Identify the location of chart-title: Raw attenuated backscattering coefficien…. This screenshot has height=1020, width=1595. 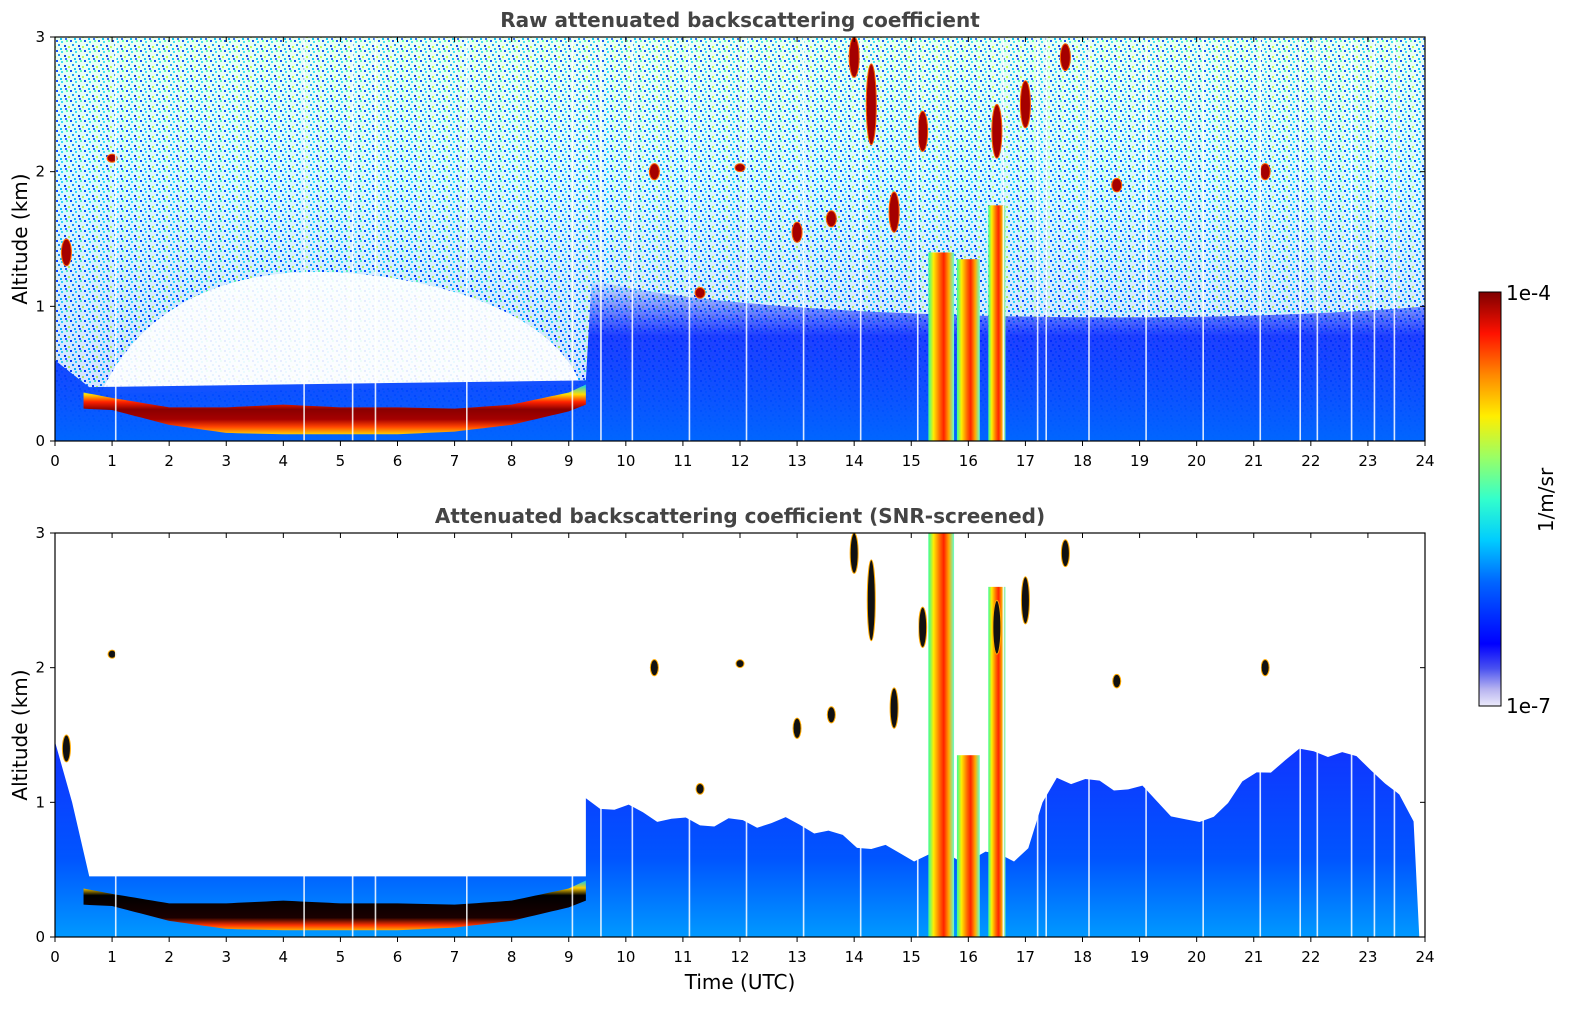
(740, 20).